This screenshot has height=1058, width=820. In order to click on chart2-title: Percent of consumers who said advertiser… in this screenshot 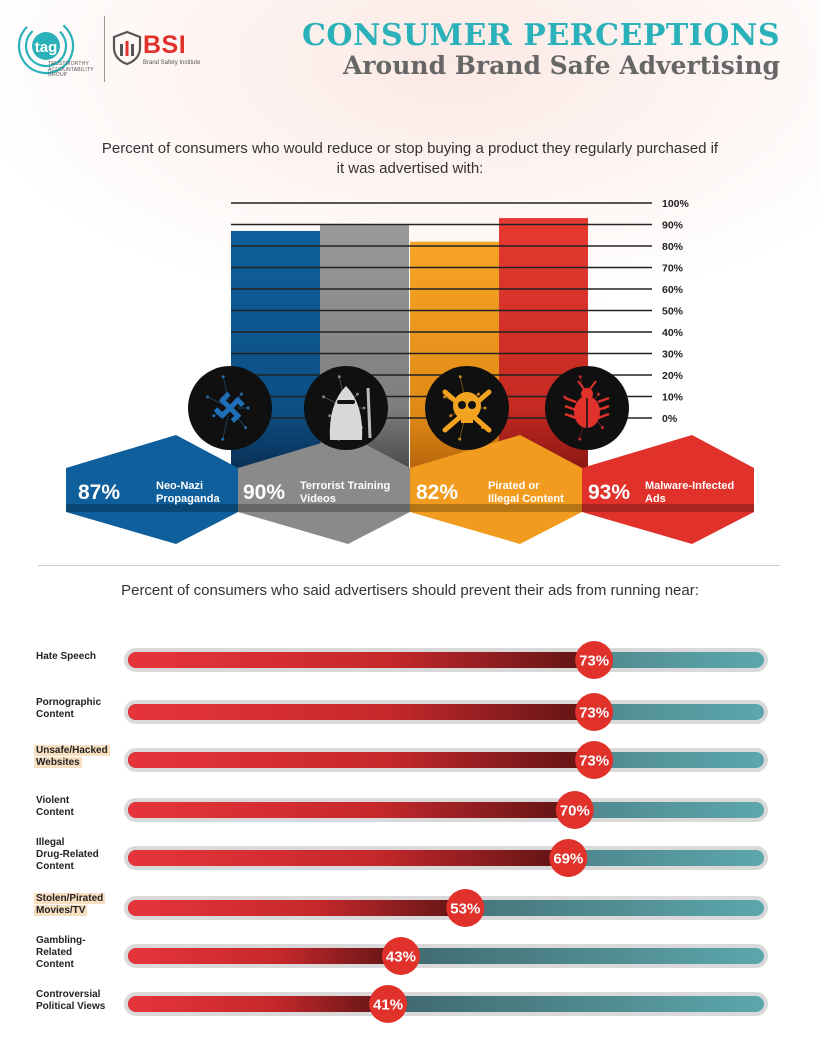, I will do `click(410, 590)`.